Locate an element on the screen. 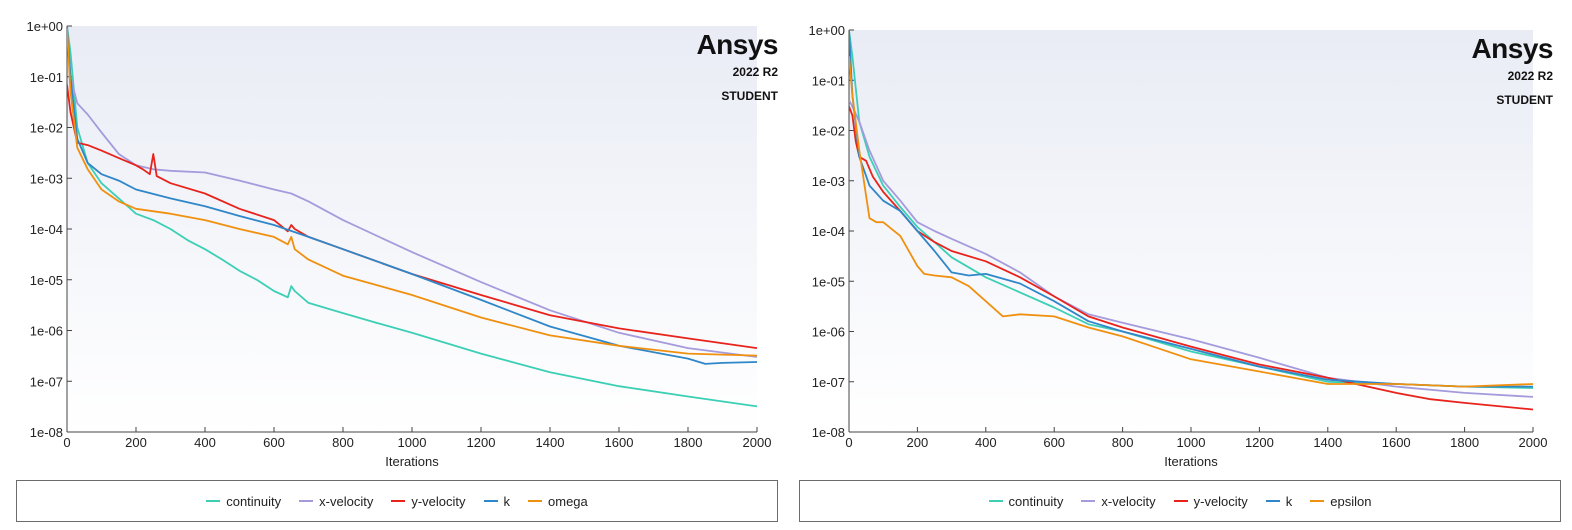  legend-item-epsilon: epsilon is located at coordinates (1341, 501).